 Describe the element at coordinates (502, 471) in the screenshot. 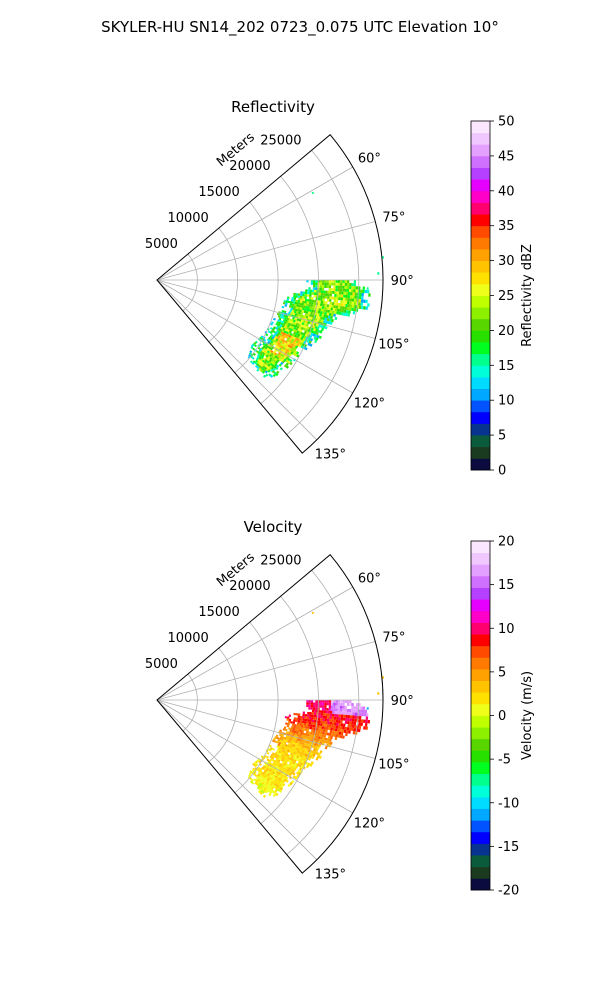

I see `colorbar-tick-label: 0` at that location.